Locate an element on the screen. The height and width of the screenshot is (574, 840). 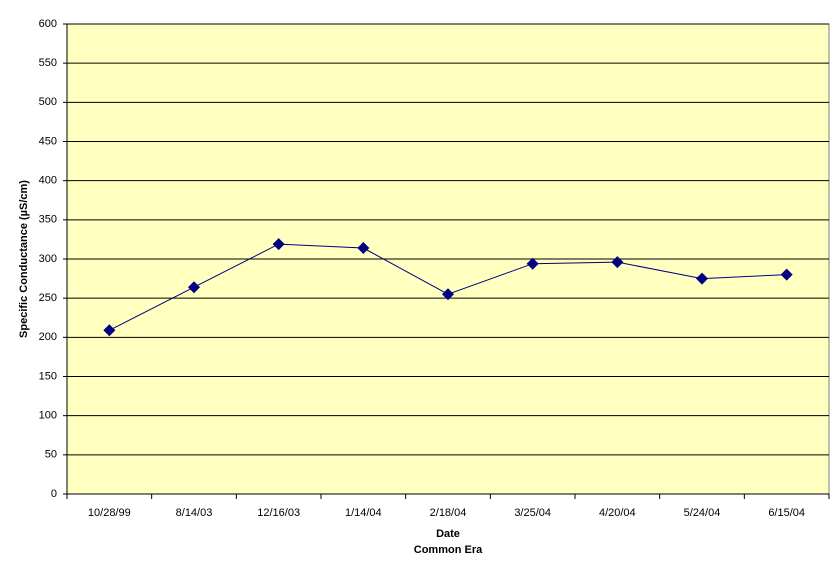
y-tick-label: 350 is located at coordinates (48, 220).